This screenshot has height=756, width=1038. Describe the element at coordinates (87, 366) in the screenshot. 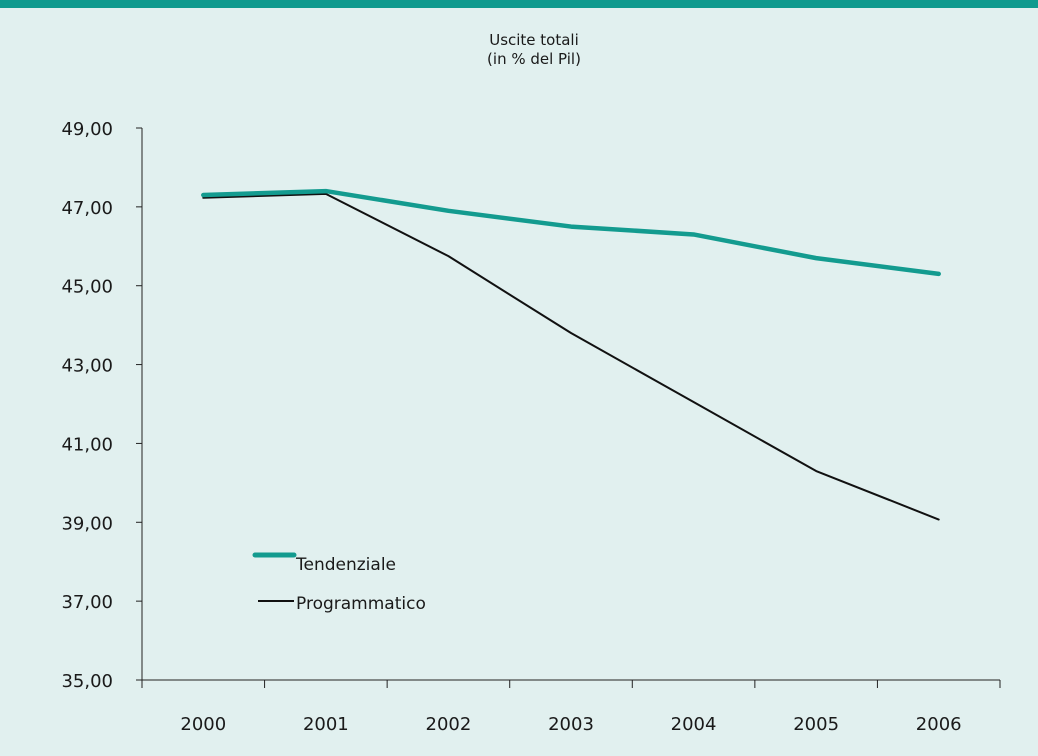

I see `y-tick-label: 43,00` at that location.